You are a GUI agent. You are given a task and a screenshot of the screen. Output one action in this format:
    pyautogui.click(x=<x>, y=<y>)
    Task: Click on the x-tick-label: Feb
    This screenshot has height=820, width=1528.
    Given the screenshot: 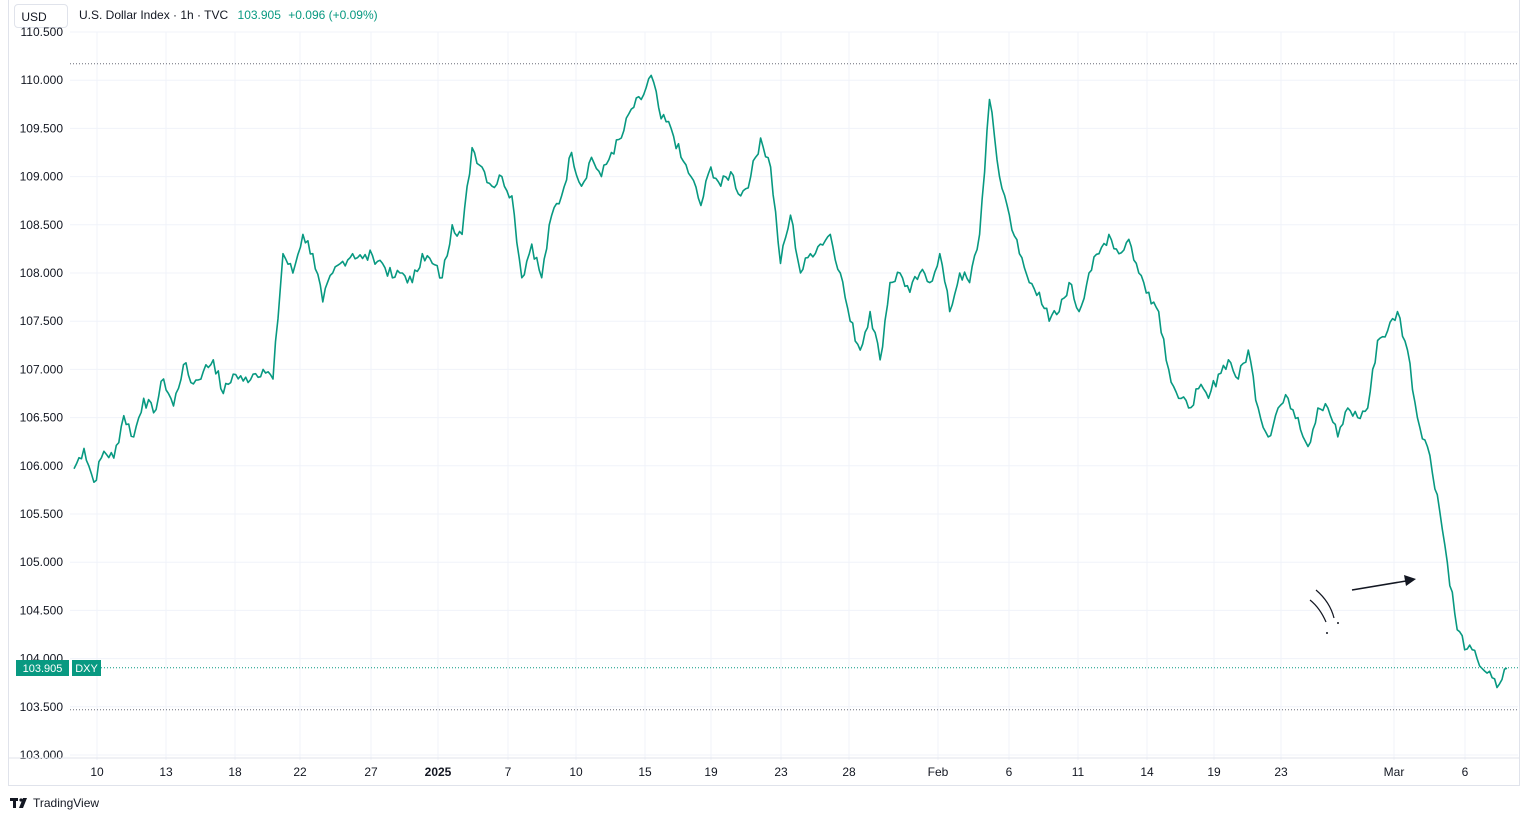 What is the action you would take?
    pyautogui.click(x=938, y=772)
    